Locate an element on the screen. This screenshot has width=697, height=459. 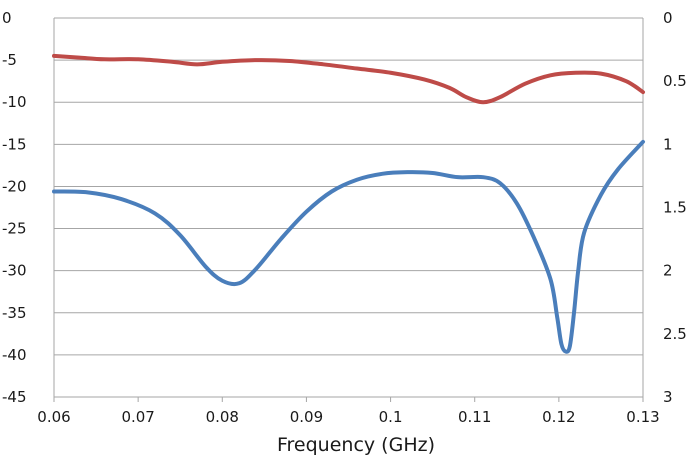
x-tick-label: 0.08 is located at coordinates (222, 417).